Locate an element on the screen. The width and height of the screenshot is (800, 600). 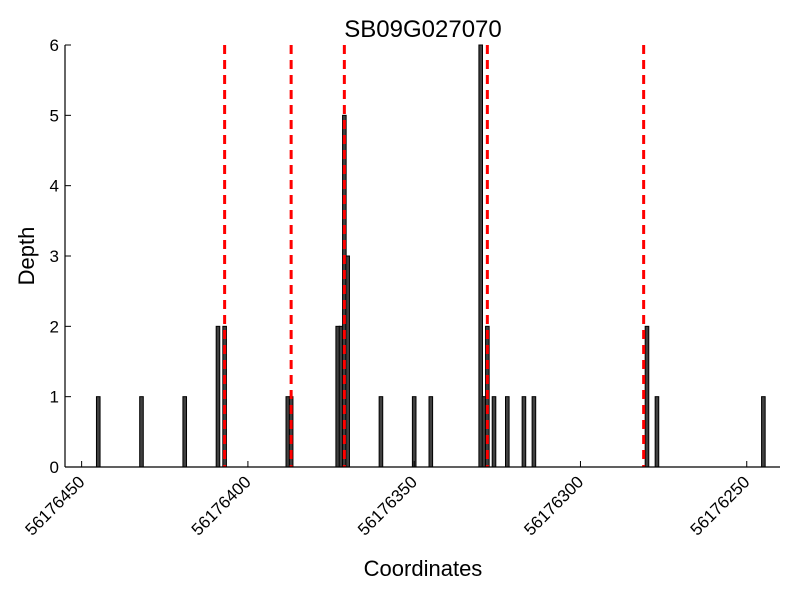
x-ticks-group: 56176450 56176400 56176350 56176300 56176250 is located at coordinates (388, 500).